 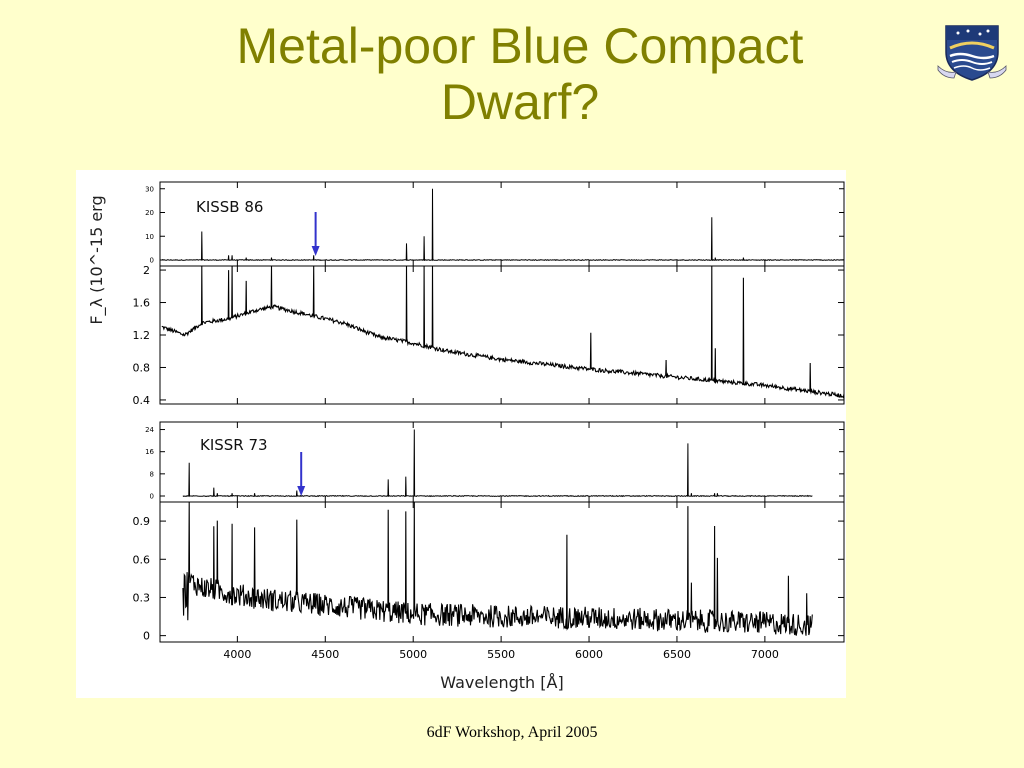 I want to click on zoom-y-tick-label: 20, so click(x=149, y=213).